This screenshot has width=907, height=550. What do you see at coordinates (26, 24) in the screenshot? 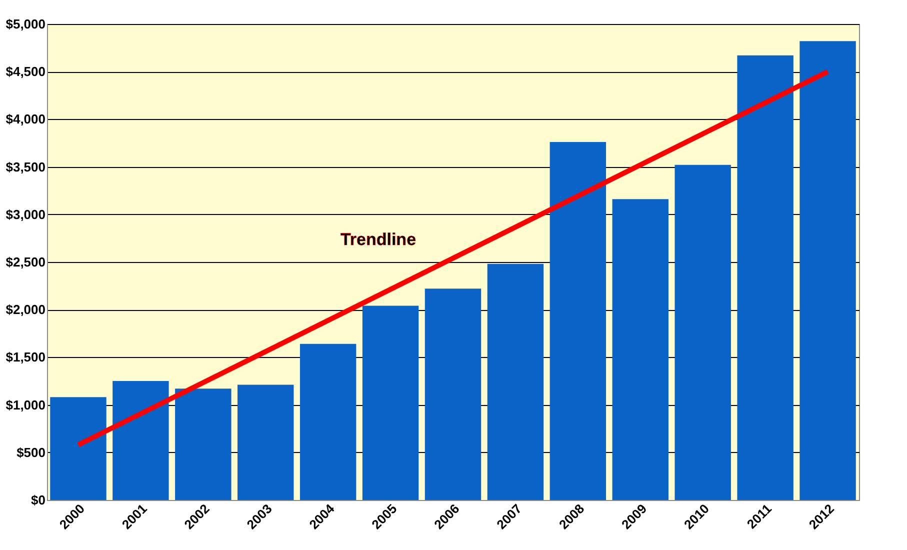
I see `y-tick-label: $5,000` at bounding box center [26, 24].